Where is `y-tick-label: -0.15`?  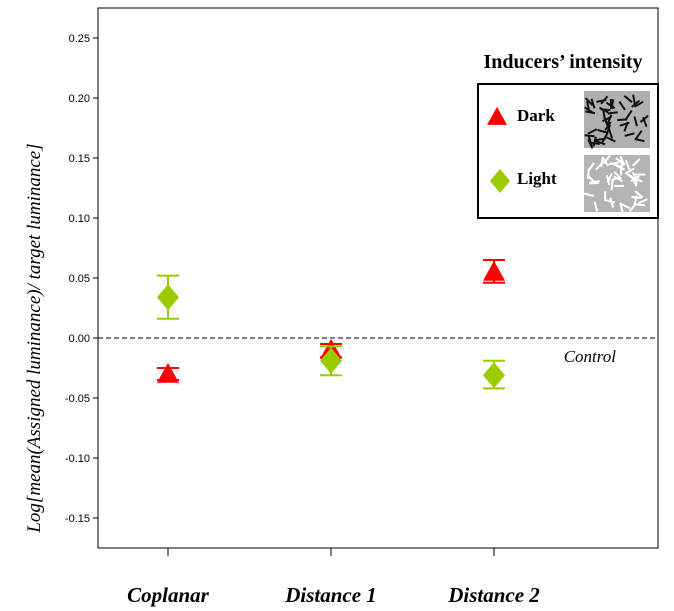
y-tick-label: -0.15 is located at coordinates (77, 519).